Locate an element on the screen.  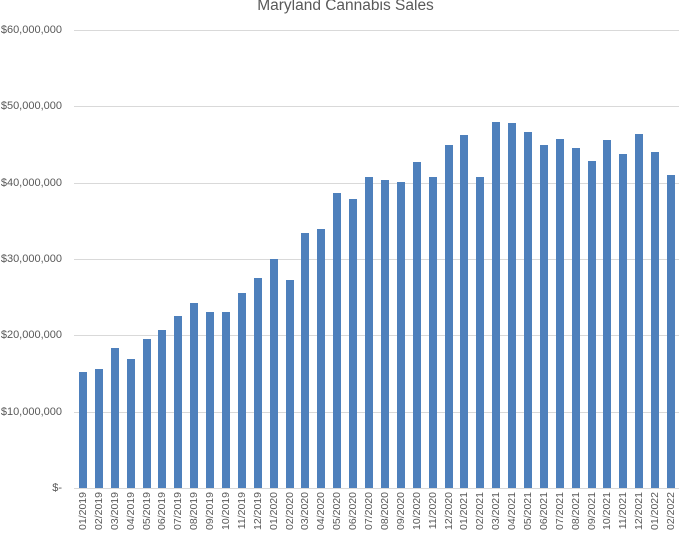
bar-01/2022 is located at coordinates (655, 320).